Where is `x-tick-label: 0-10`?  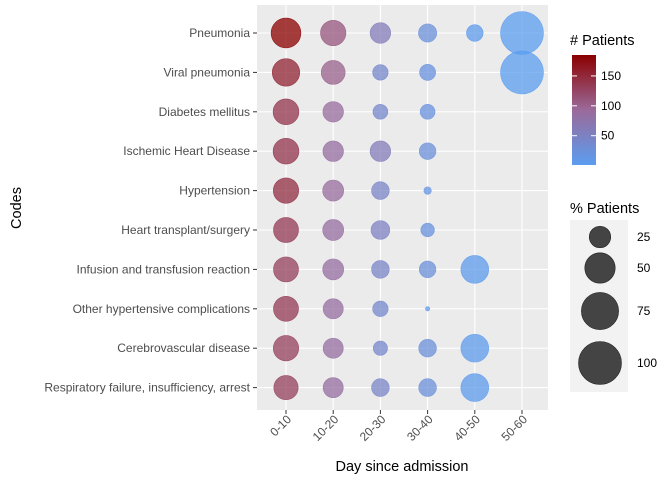 x-tick-label: 0-10 is located at coordinates (280, 425).